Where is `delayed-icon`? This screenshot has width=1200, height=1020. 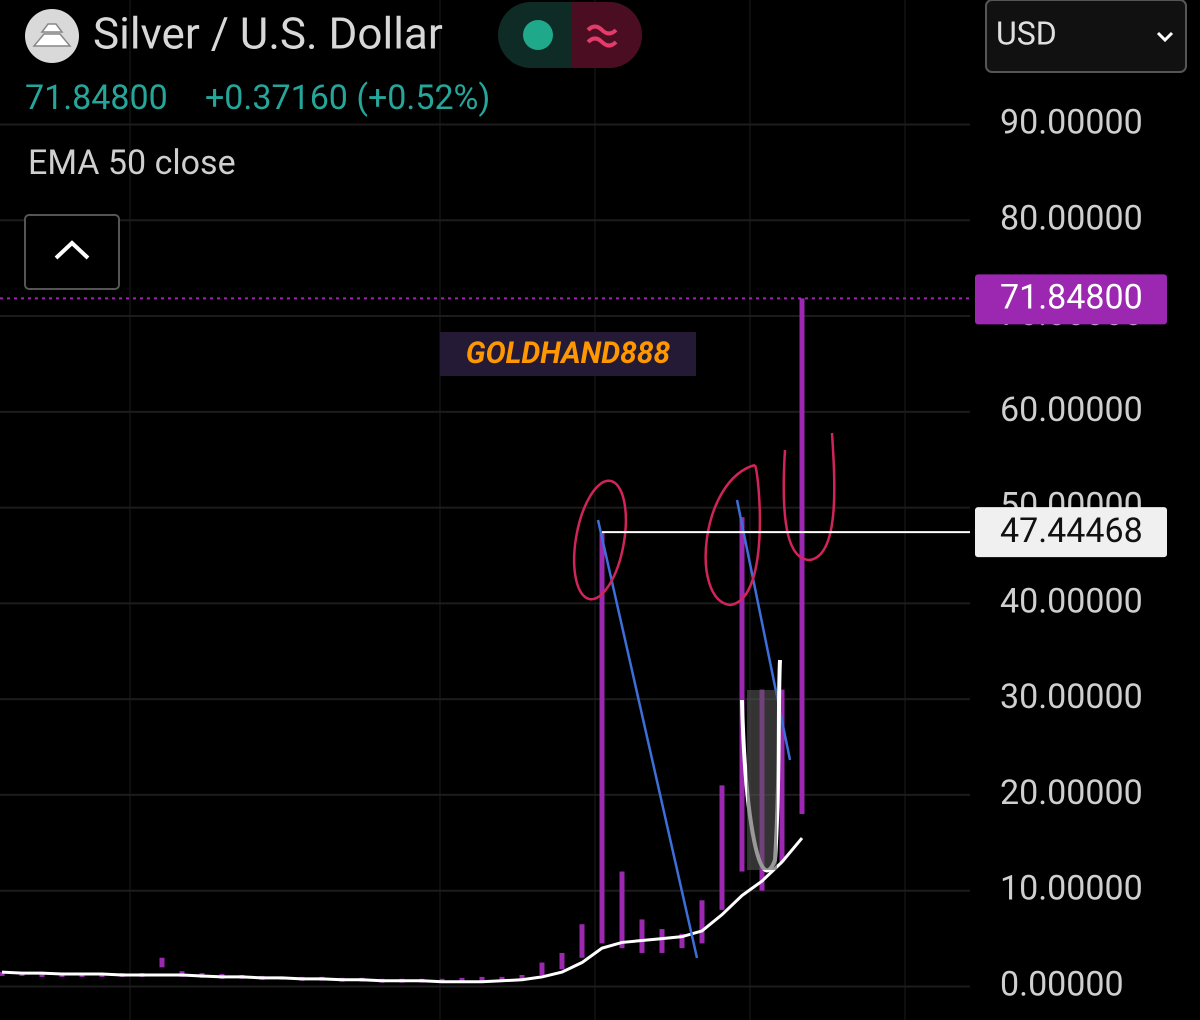
delayed-icon is located at coordinates (602, 36).